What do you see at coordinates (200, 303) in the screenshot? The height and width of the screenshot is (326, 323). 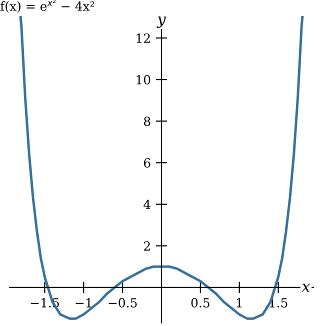 I see `x-tick-label: 0.5` at bounding box center [200, 303].